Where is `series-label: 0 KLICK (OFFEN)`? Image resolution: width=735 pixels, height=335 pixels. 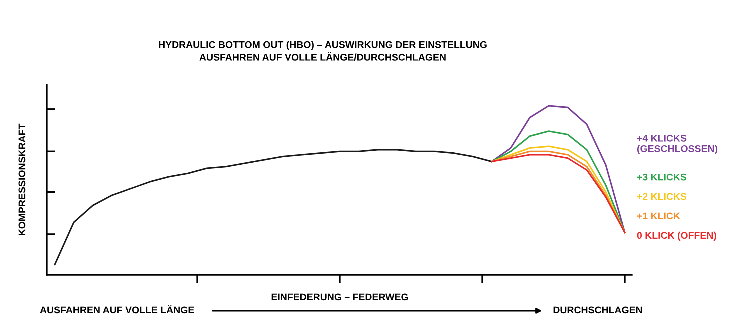
series-label: 0 KLICK (OFFEN) is located at coordinates (676, 236).